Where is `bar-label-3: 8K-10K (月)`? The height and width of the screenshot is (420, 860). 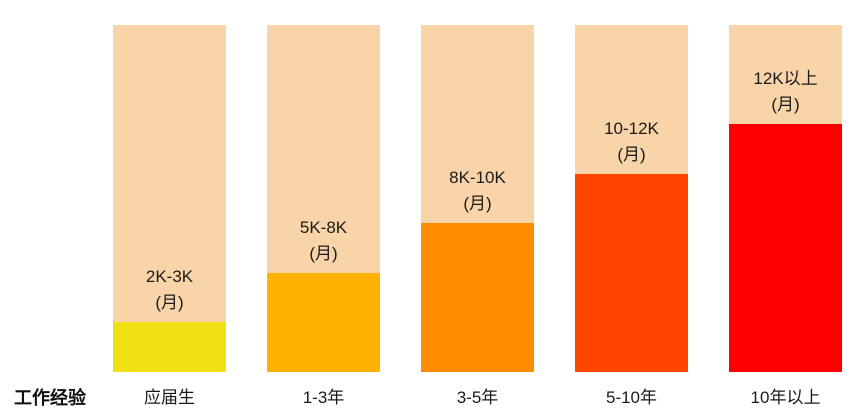
bar-label-3: 8K-10K (月) is located at coordinates (477, 191).